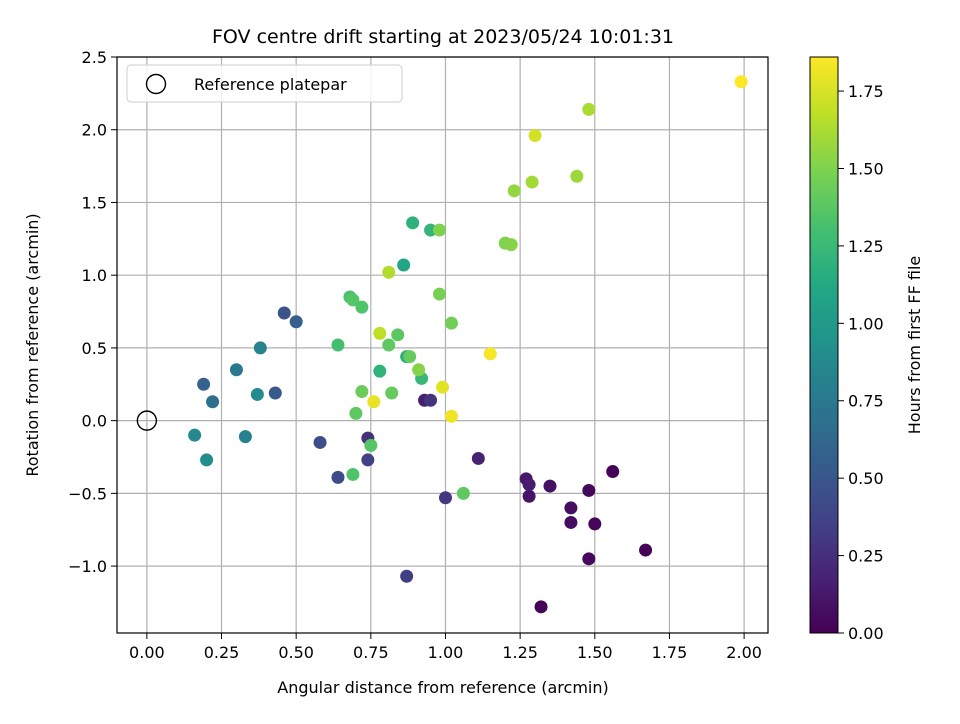 The image size is (960, 724). I want to click on y-tick-label: −0.5, so click(87, 493).